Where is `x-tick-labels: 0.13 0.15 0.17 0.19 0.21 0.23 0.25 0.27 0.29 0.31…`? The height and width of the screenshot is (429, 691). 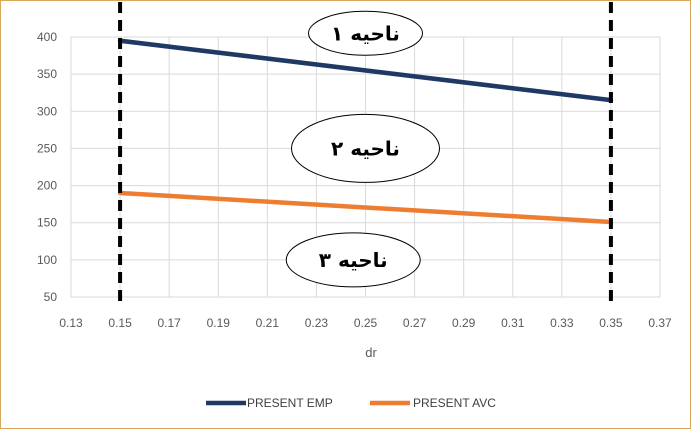 x-tick-labels: 0.13 0.15 0.17 0.19 0.21 0.23 0.25 0.27 0.29 0.31… is located at coordinates (365, 323).